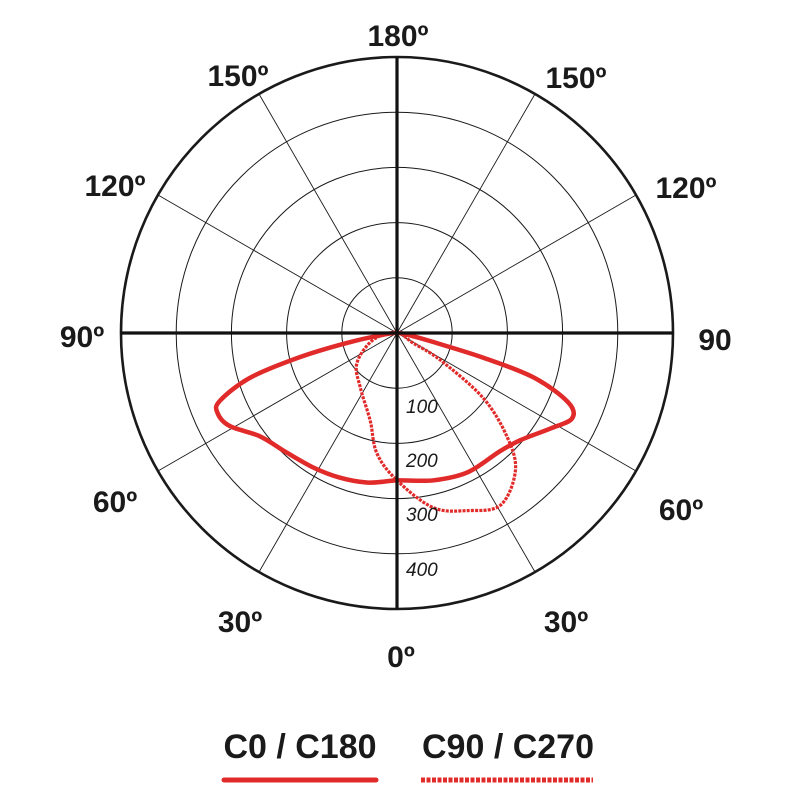 This screenshot has height=800, width=800. Describe the element at coordinates (714, 340) in the screenshot. I see `angle-label-90-right: 90` at that location.